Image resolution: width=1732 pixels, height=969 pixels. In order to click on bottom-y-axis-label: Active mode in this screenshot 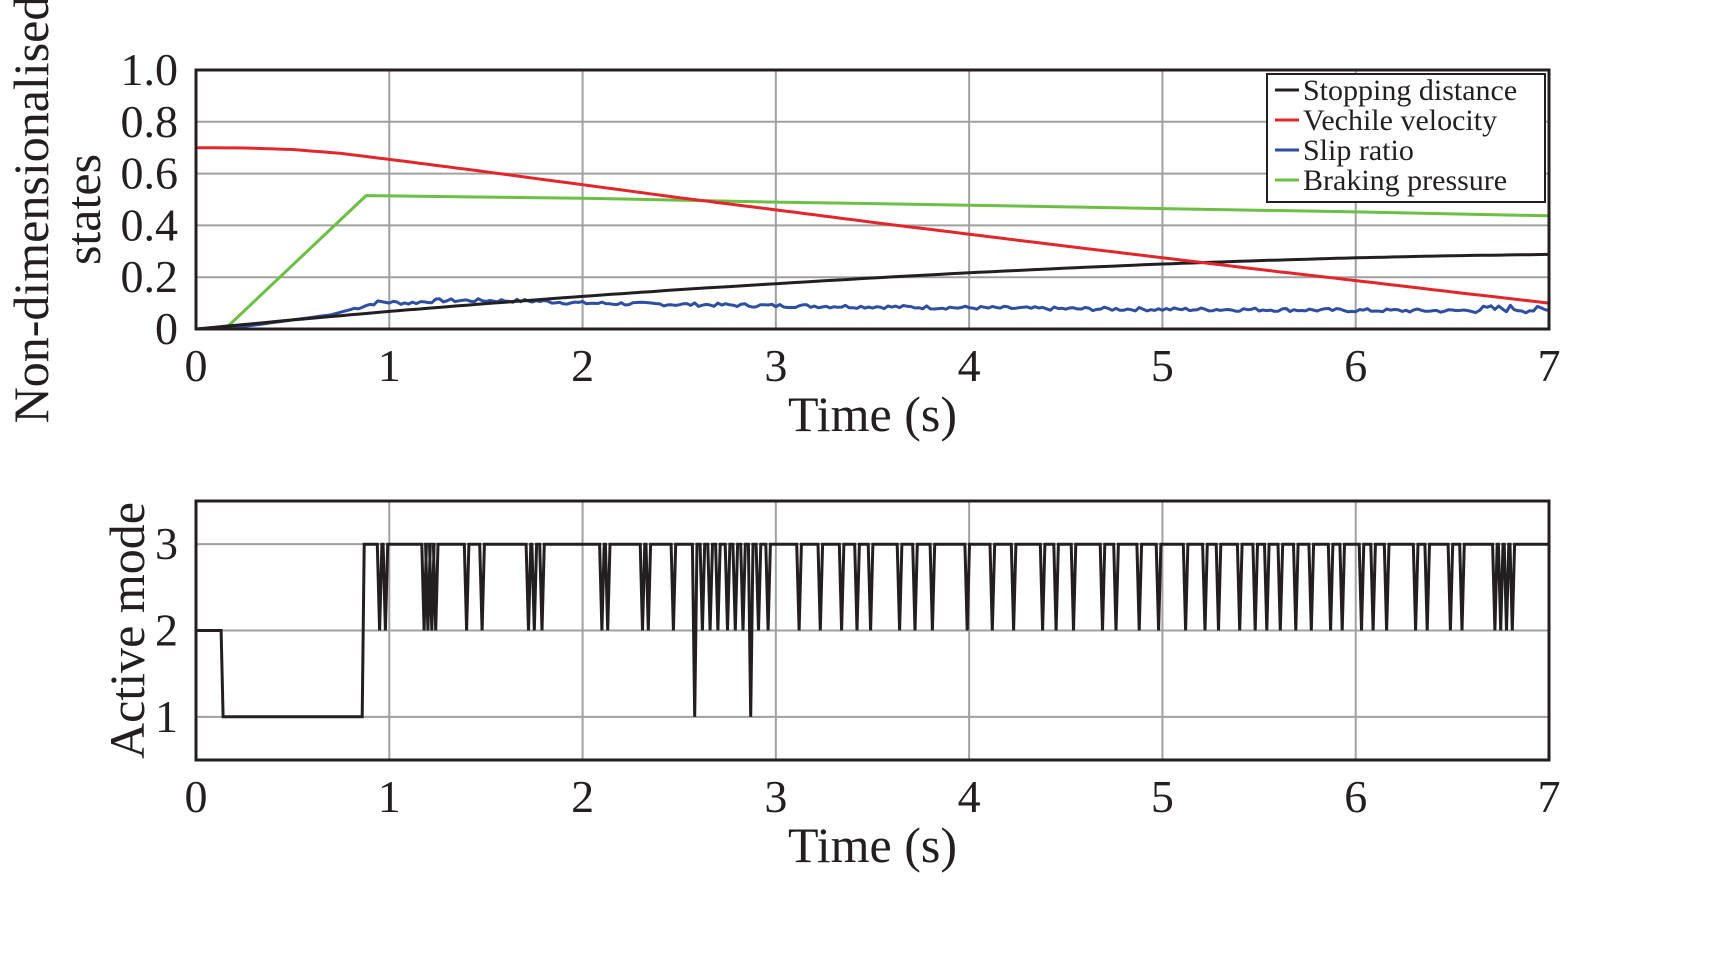, I will do `click(127, 630)`.